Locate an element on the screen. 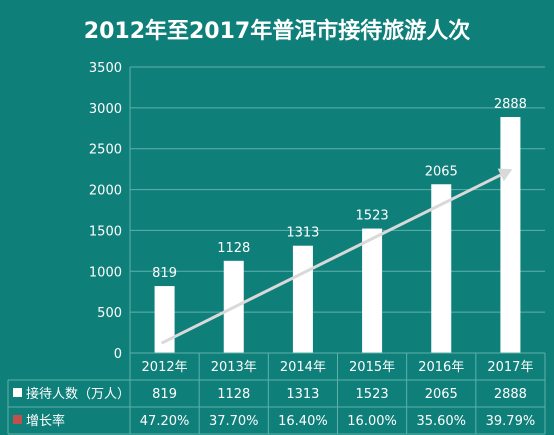  x-tick-label: 2016年 is located at coordinates (441, 367).